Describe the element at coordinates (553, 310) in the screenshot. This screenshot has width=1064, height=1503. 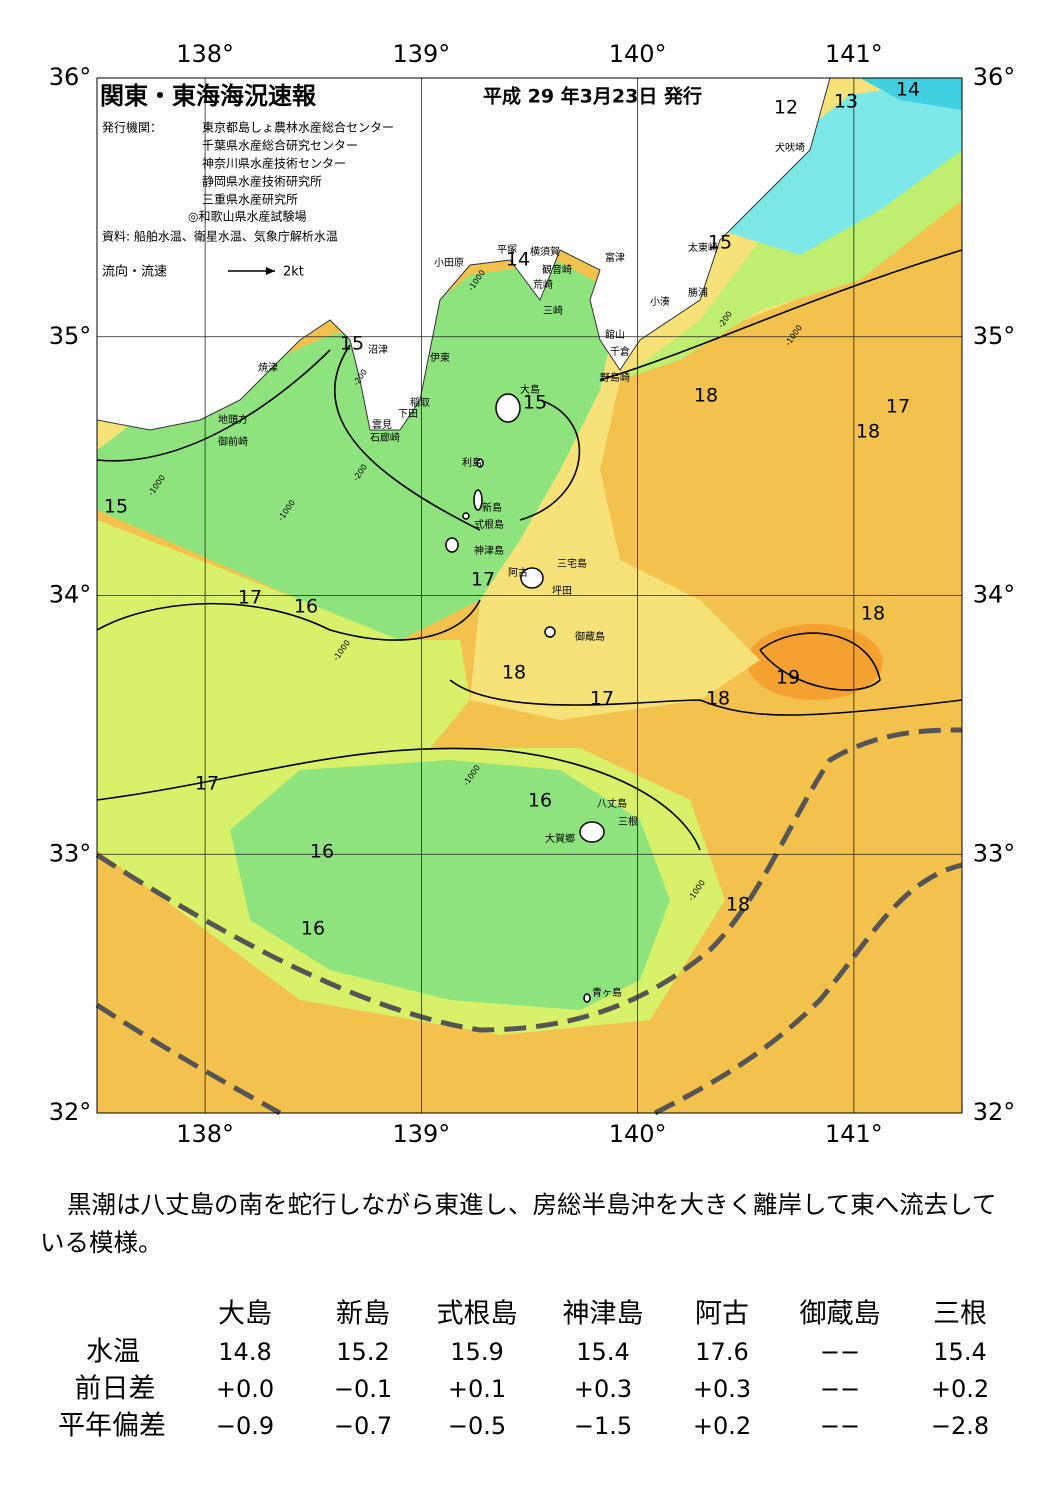
I see `place-label: 三崎` at that location.